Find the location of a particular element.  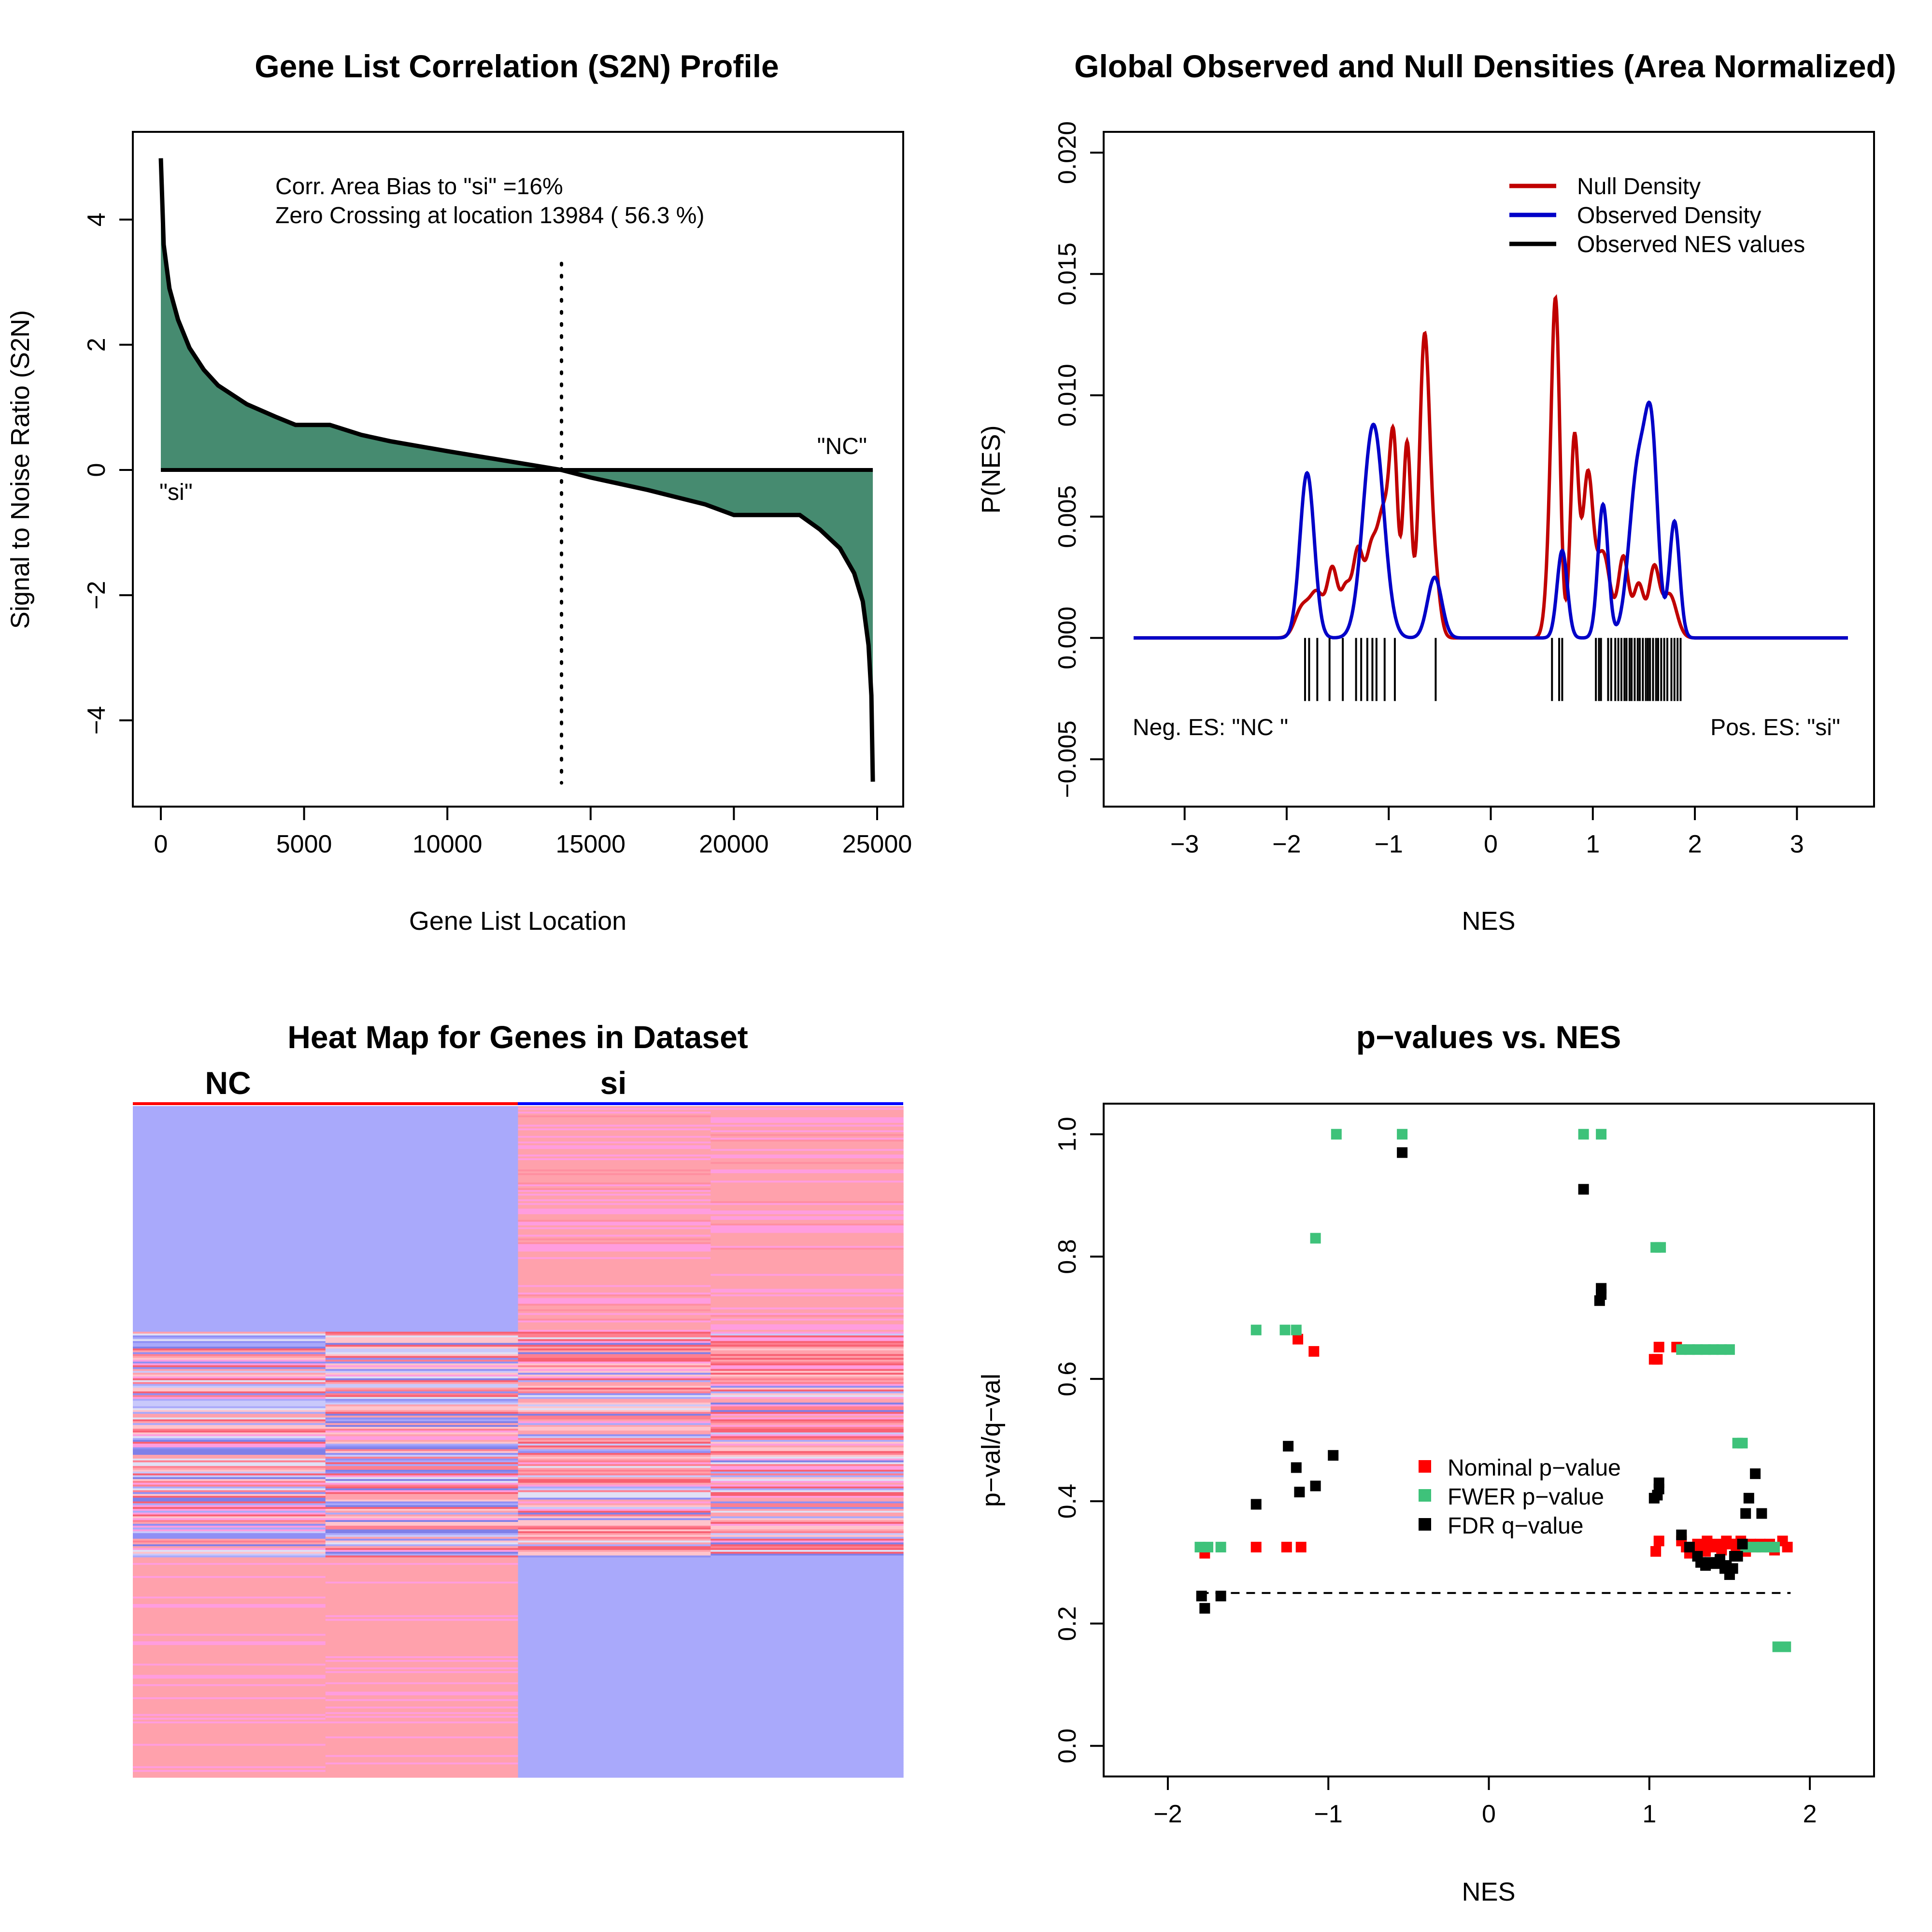

fdr-qvalue-point is located at coordinates (1734, 1556).